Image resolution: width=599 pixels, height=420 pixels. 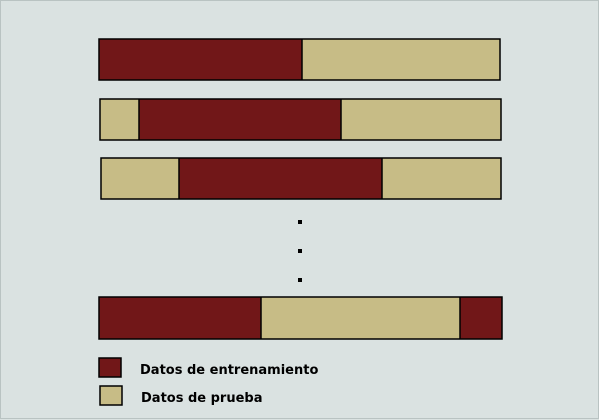 I want to click on legend-testing-label: Datos de prueba, so click(x=202, y=398).